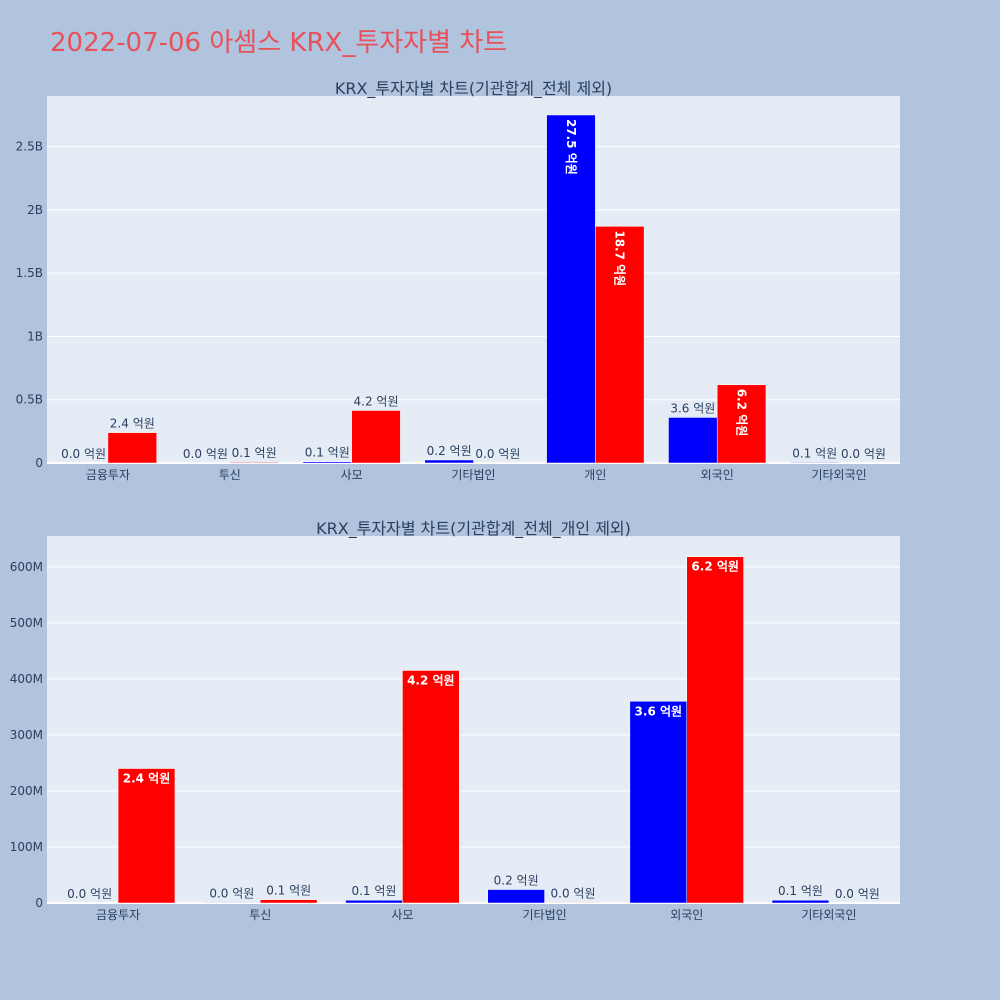 The width and height of the screenshot is (1000, 1000). I want to click on data-label: 18.7 억원, so click(620, 258).